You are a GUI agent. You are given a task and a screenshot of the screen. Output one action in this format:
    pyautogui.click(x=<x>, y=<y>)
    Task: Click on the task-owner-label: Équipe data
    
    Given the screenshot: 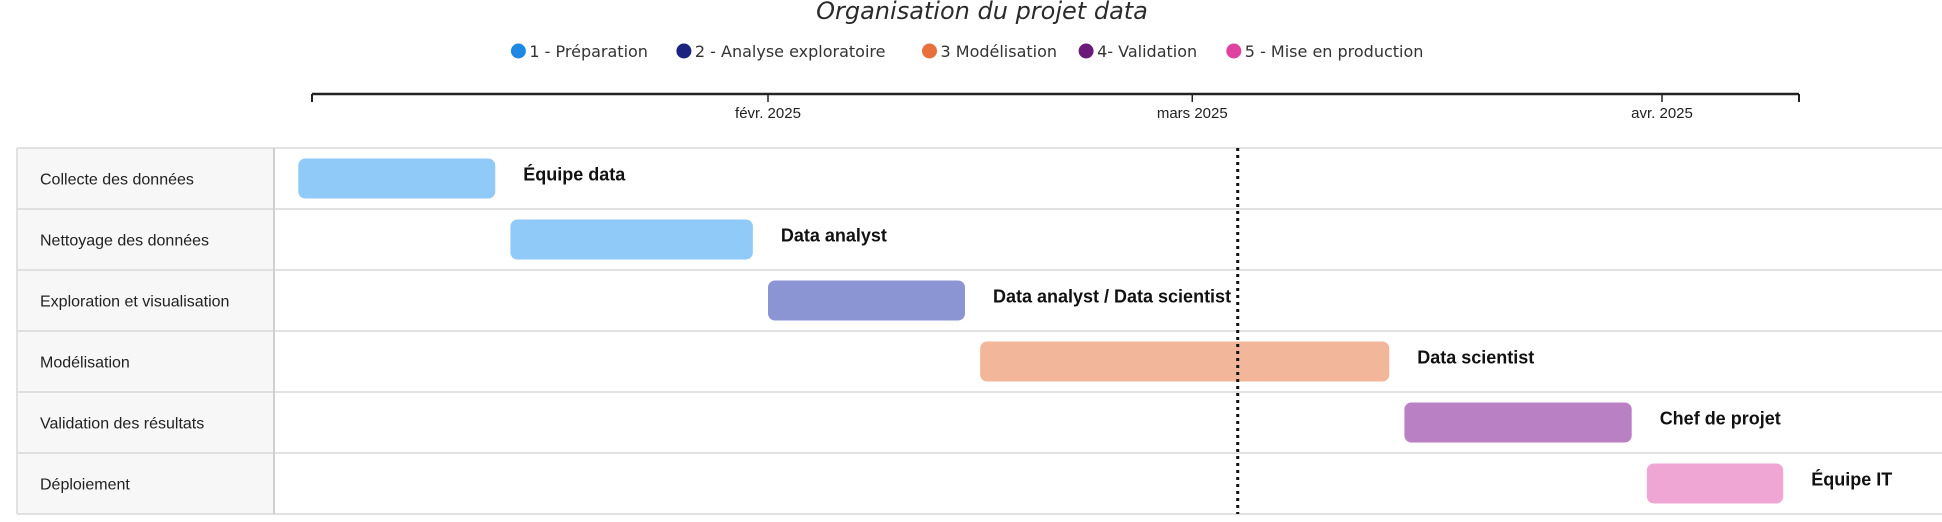 What is the action you would take?
    pyautogui.click(x=574, y=174)
    